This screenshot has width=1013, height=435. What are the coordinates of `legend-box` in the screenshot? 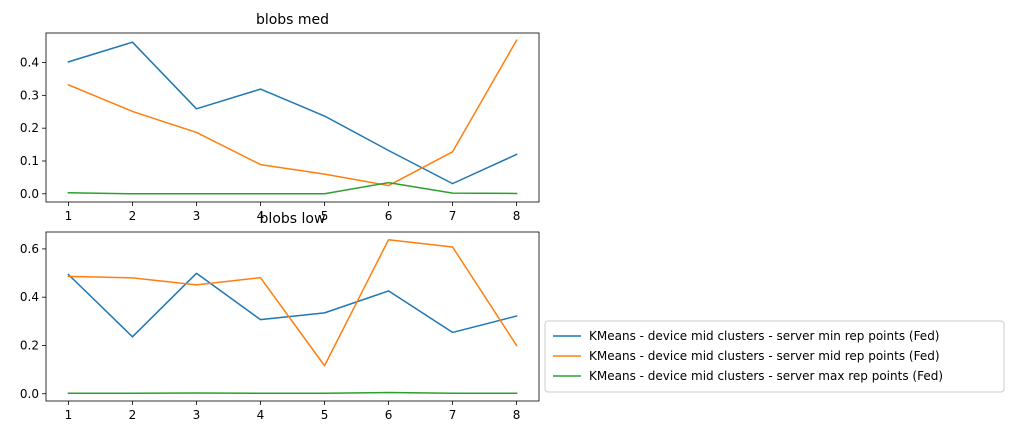 It's located at (774, 356).